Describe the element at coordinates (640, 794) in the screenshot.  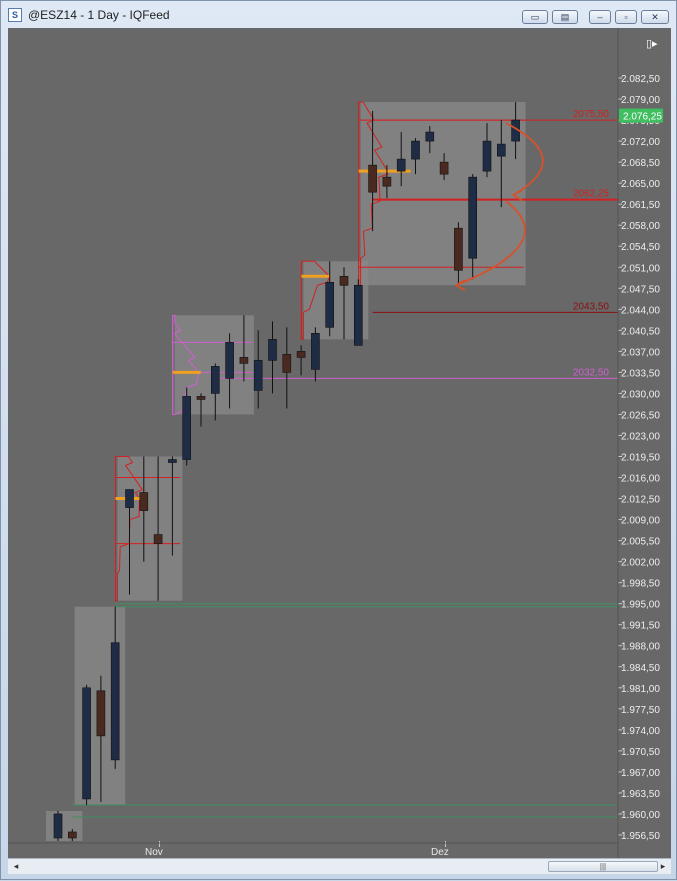
I see `y-tick-label: 1.963,50` at that location.